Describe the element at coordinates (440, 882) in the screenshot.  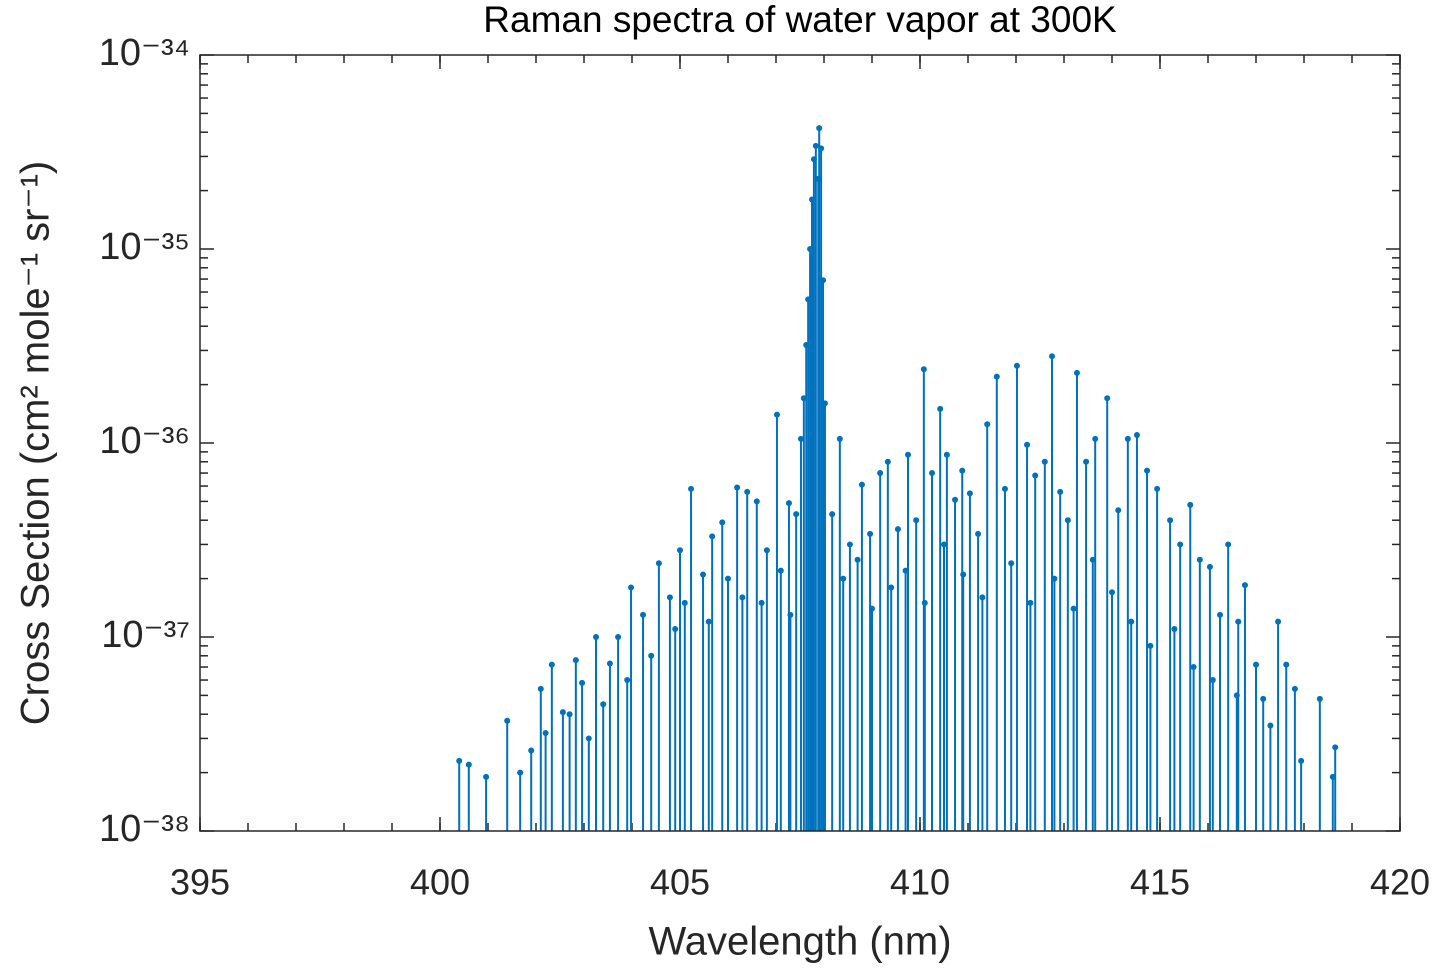
I see `x-tick-label: 400` at that location.